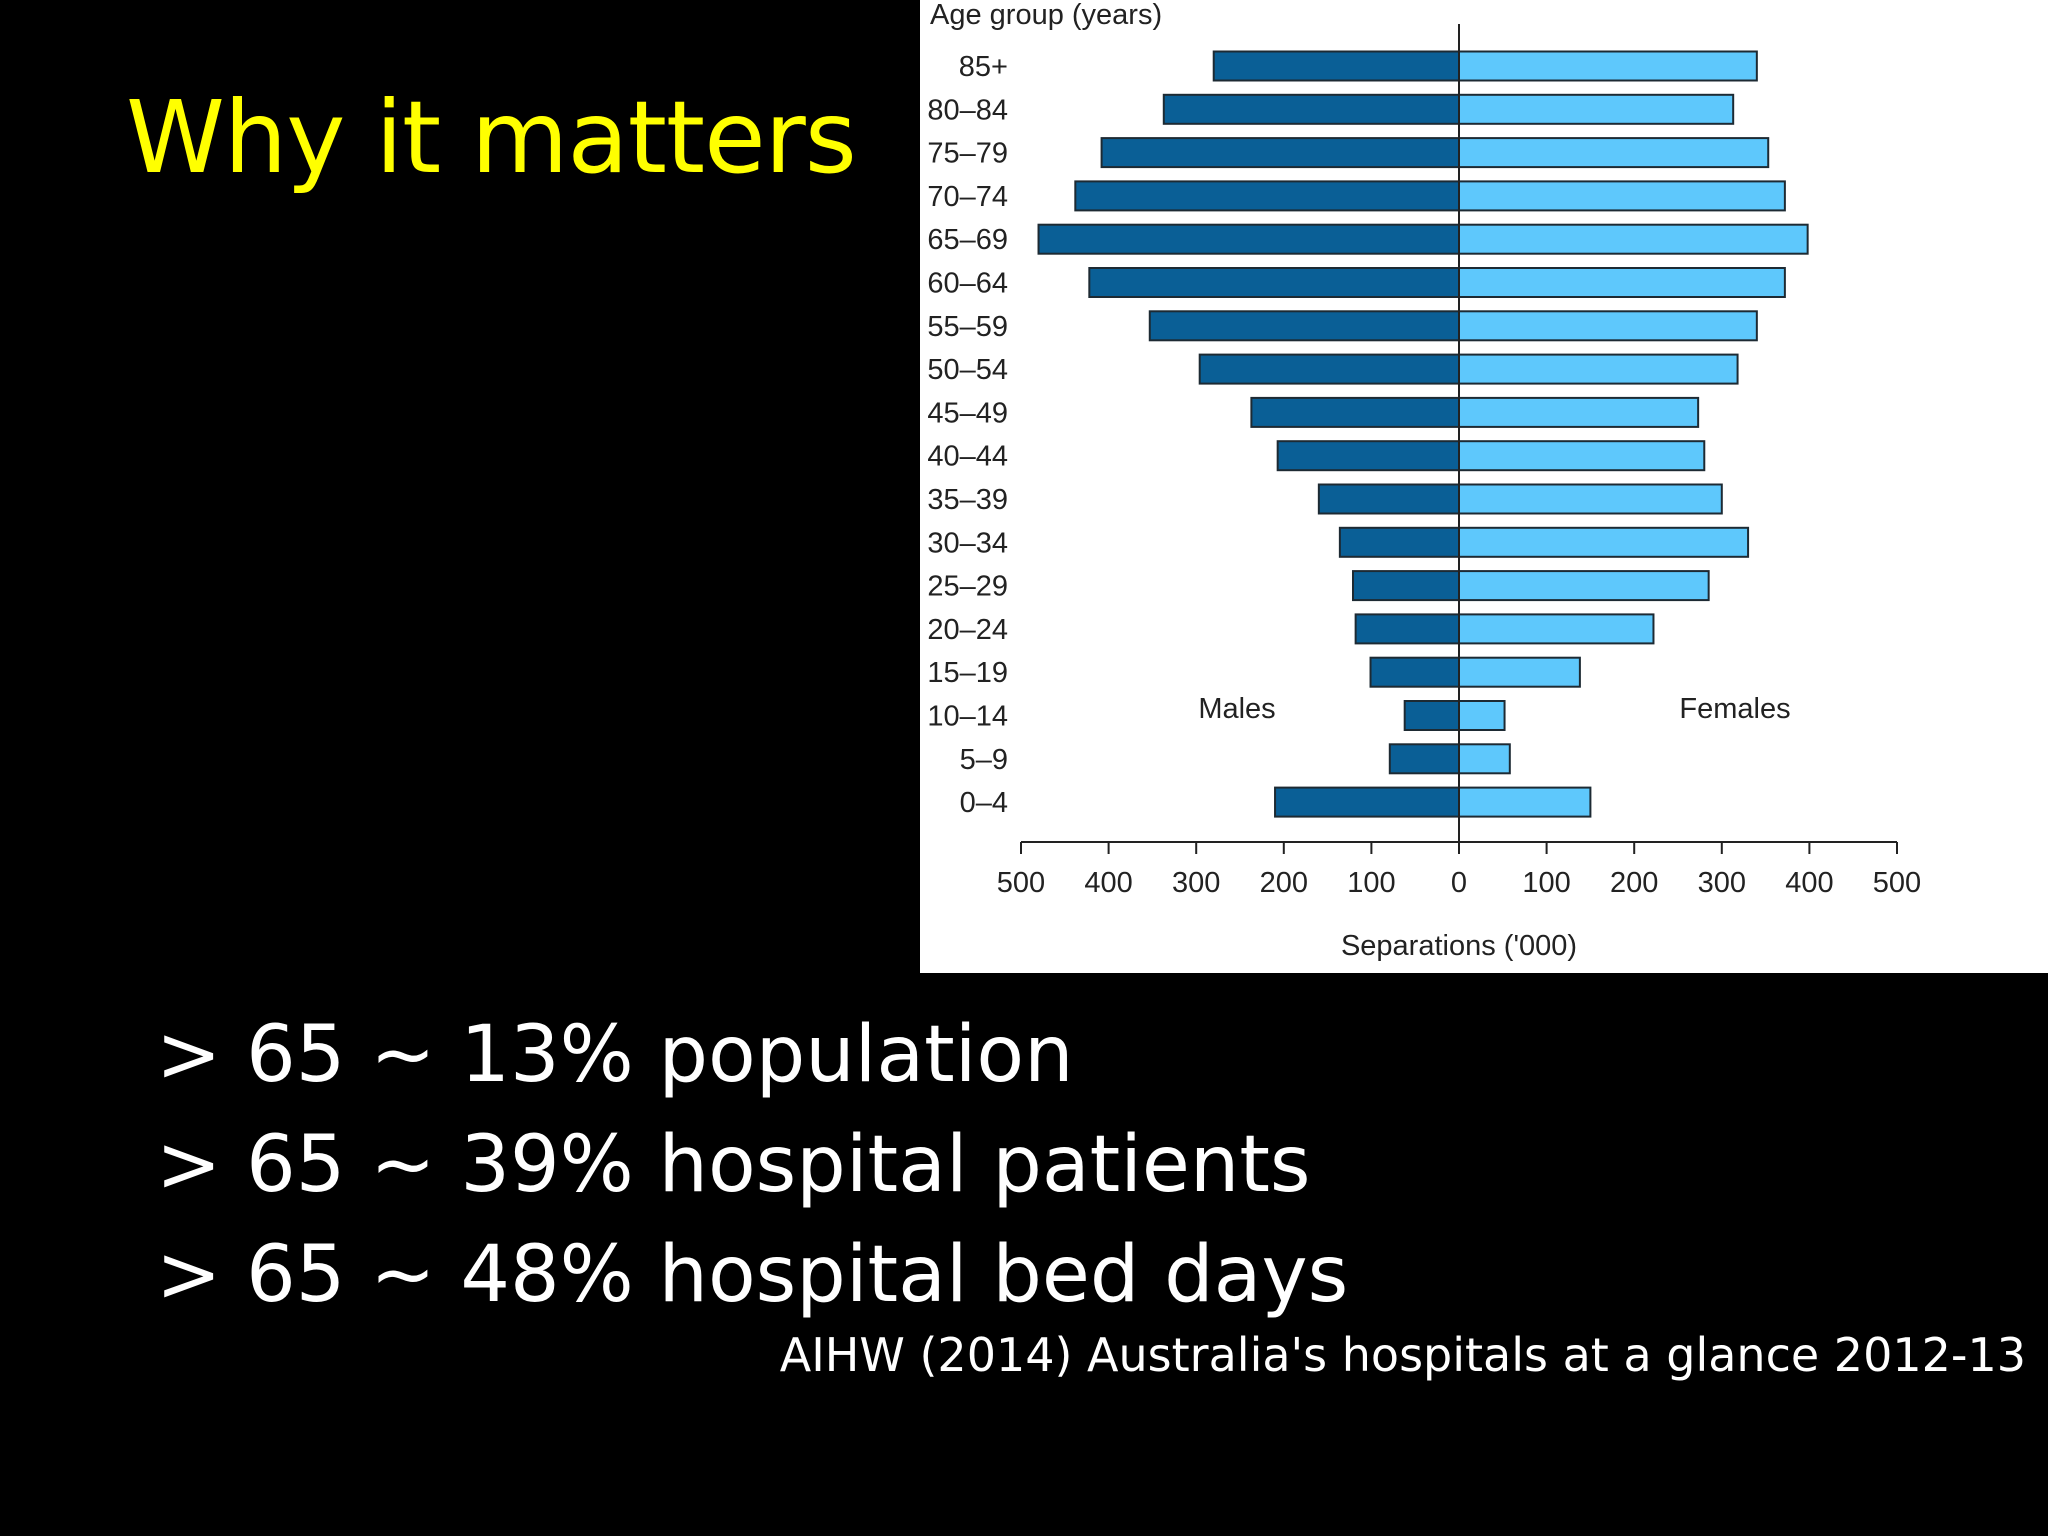 Image resolution: width=2048 pixels, height=1536 pixels. What do you see at coordinates (967, 500) in the screenshot?
I see `category-label: 35–39` at bounding box center [967, 500].